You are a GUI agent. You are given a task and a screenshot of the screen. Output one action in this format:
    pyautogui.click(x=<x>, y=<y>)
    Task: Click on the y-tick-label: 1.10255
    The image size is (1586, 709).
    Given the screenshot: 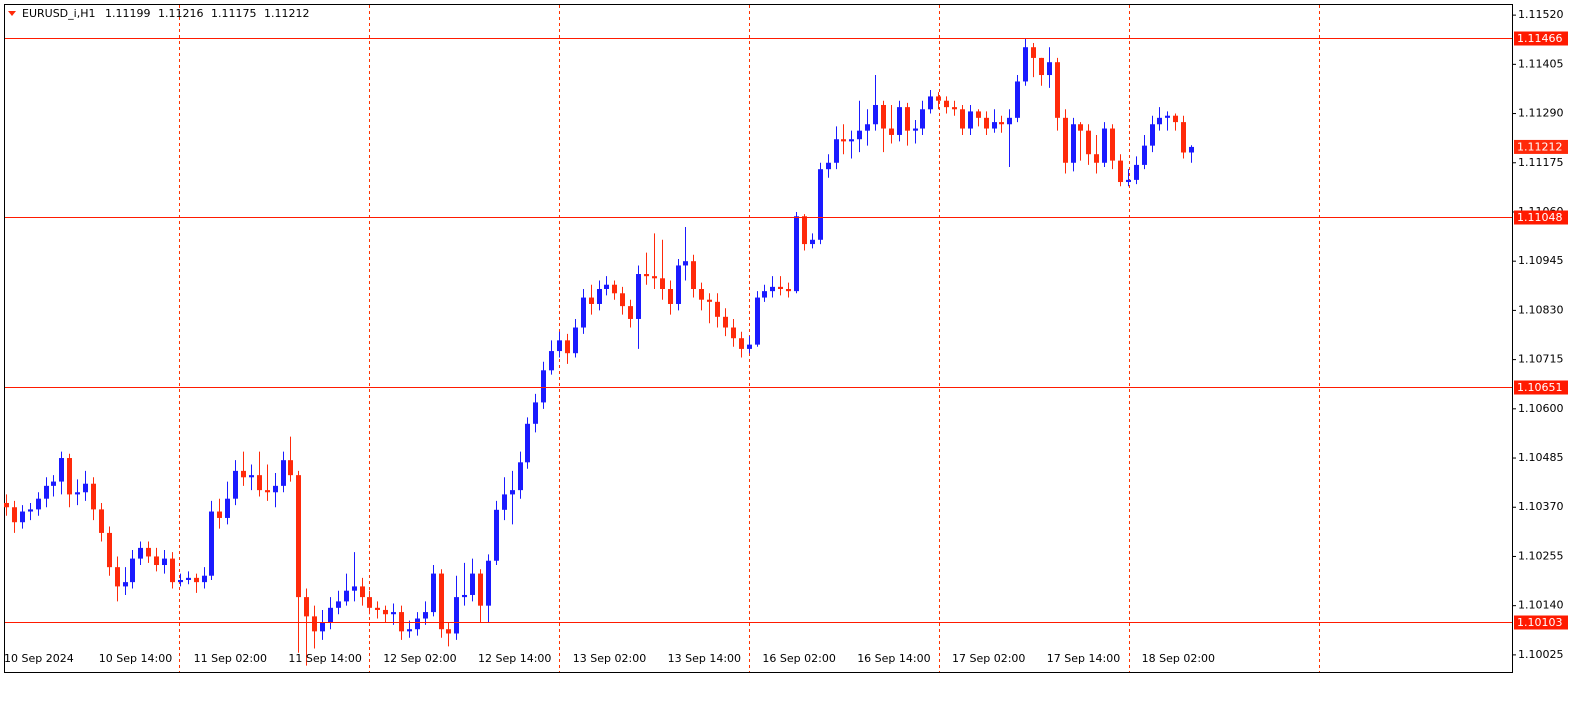 What is the action you would take?
    pyautogui.click(x=1541, y=555)
    